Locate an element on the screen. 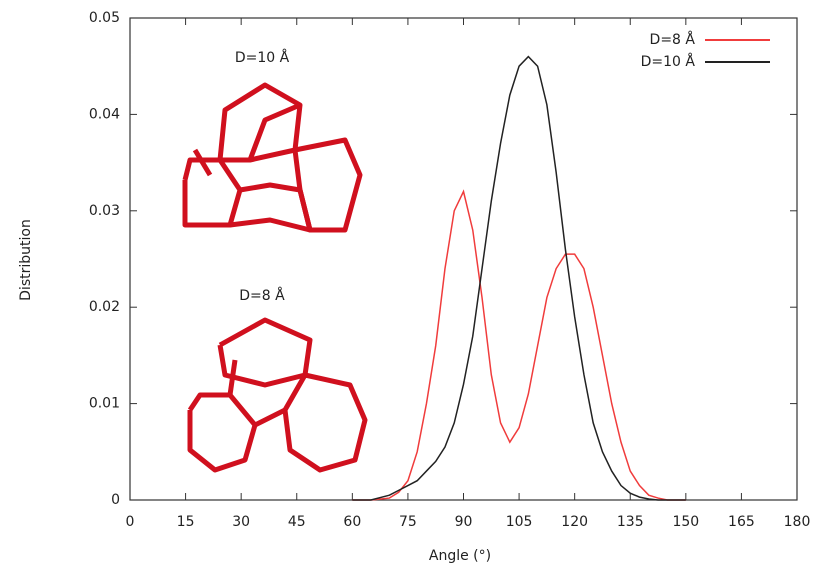  annotation: D=10 Å is located at coordinates (262, 57).